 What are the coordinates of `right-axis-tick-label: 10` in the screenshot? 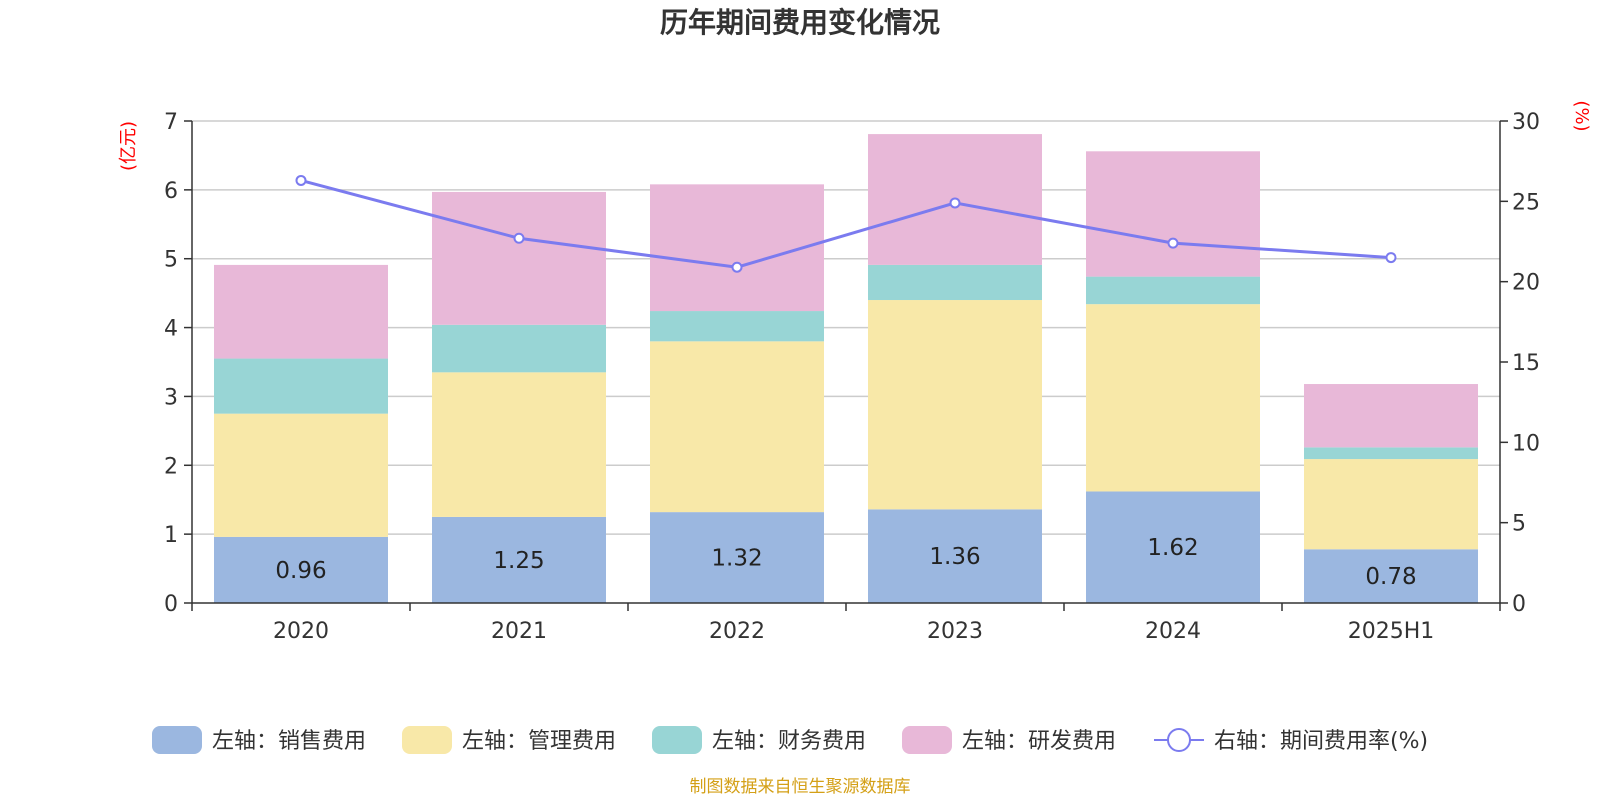 It's located at (1526, 443).